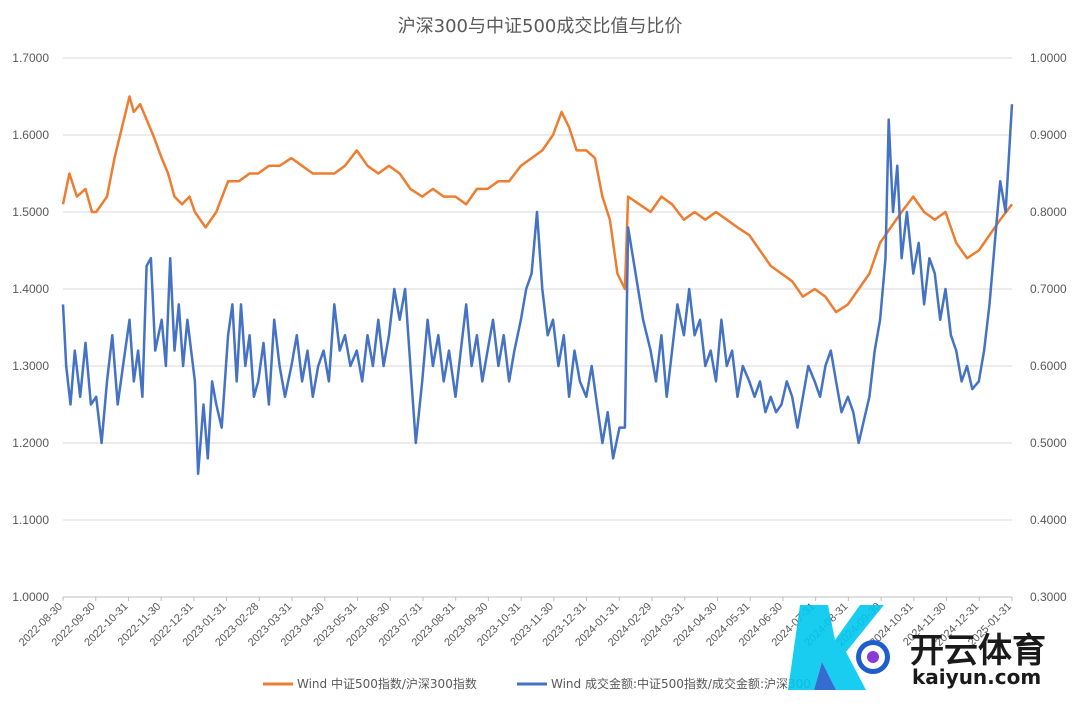 The width and height of the screenshot is (1080, 706). I want to click on watermark-logo-k-accent, so click(825, 676).